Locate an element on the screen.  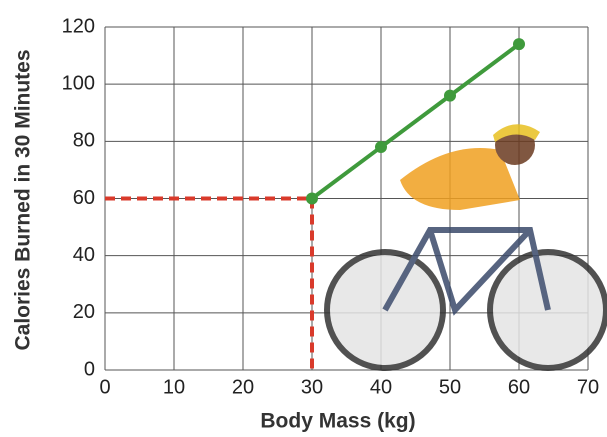
data-line is located at coordinates (415, 121).